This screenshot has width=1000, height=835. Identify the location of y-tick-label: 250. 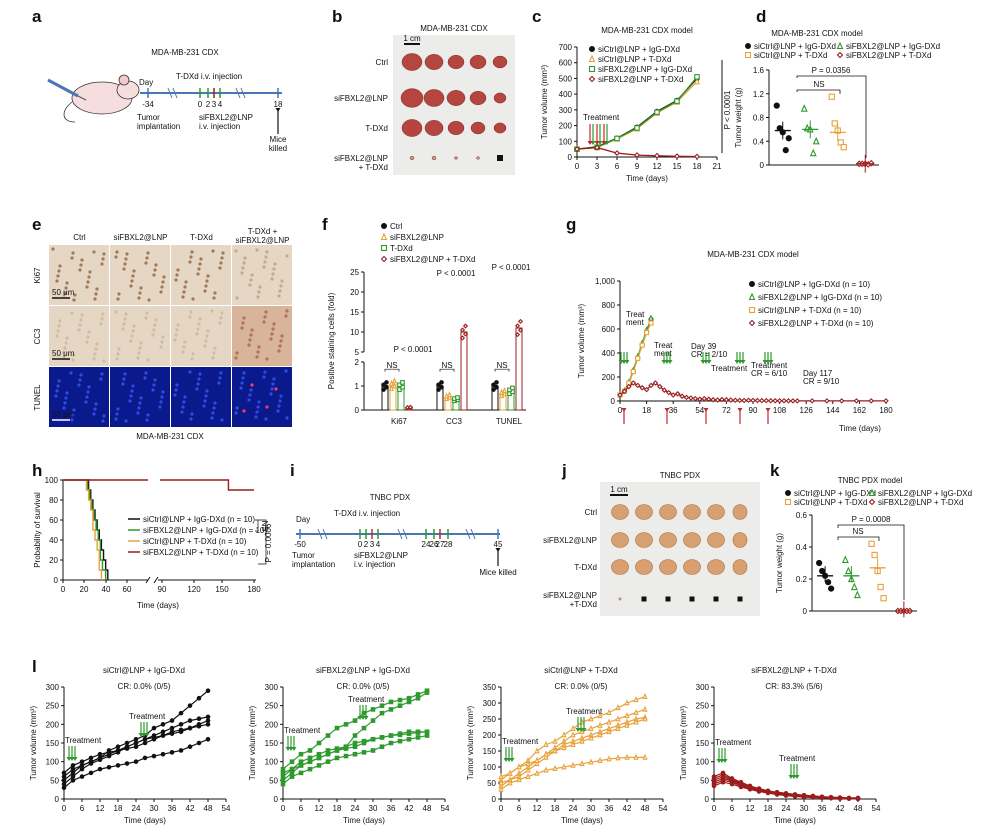
(703, 706).